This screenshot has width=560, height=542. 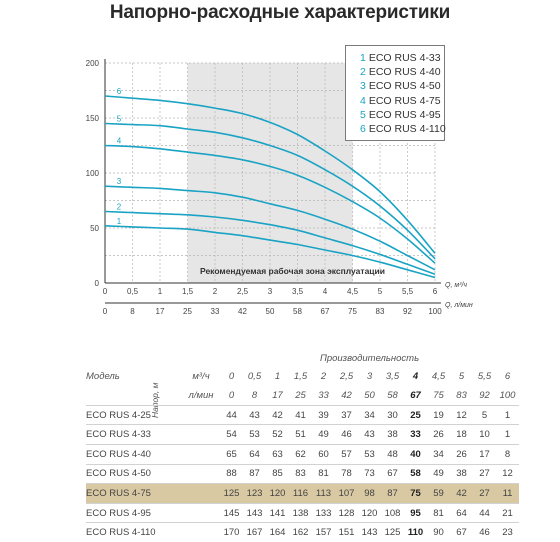 What do you see at coordinates (484, 512) in the screenshot?
I see `head-value-cell: 44` at bounding box center [484, 512].